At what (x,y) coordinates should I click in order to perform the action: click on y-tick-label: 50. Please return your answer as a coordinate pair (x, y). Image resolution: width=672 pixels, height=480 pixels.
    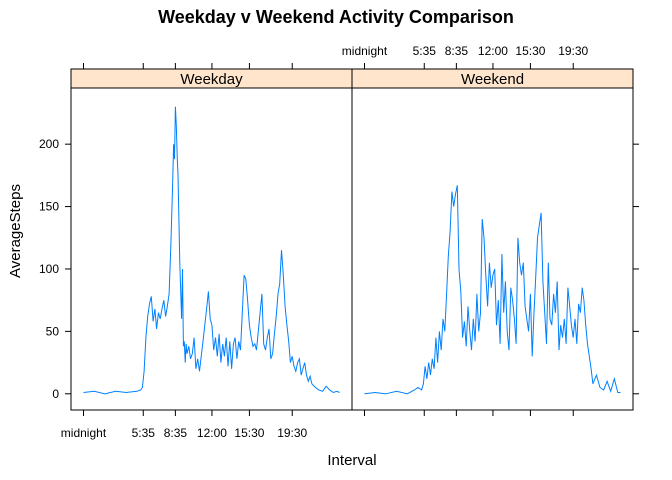
    Looking at the image, I should click on (53, 331).